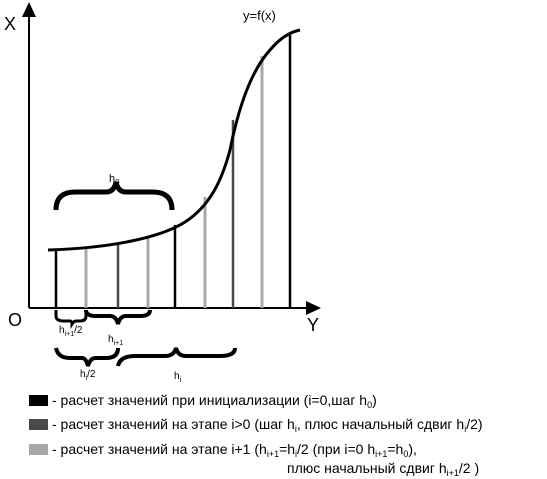 The image size is (547, 479). I want to click on legend-text: /2 (при i=0 h, so click(336, 449).